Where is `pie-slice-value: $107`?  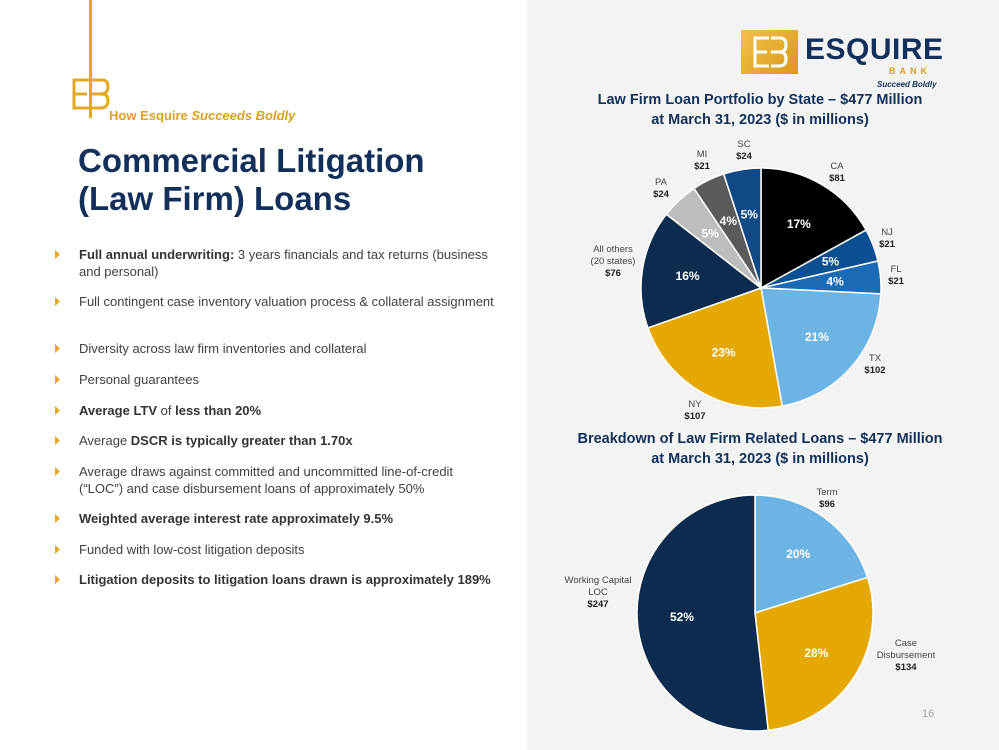
pie-slice-value: $107 is located at coordinates (694, 416).